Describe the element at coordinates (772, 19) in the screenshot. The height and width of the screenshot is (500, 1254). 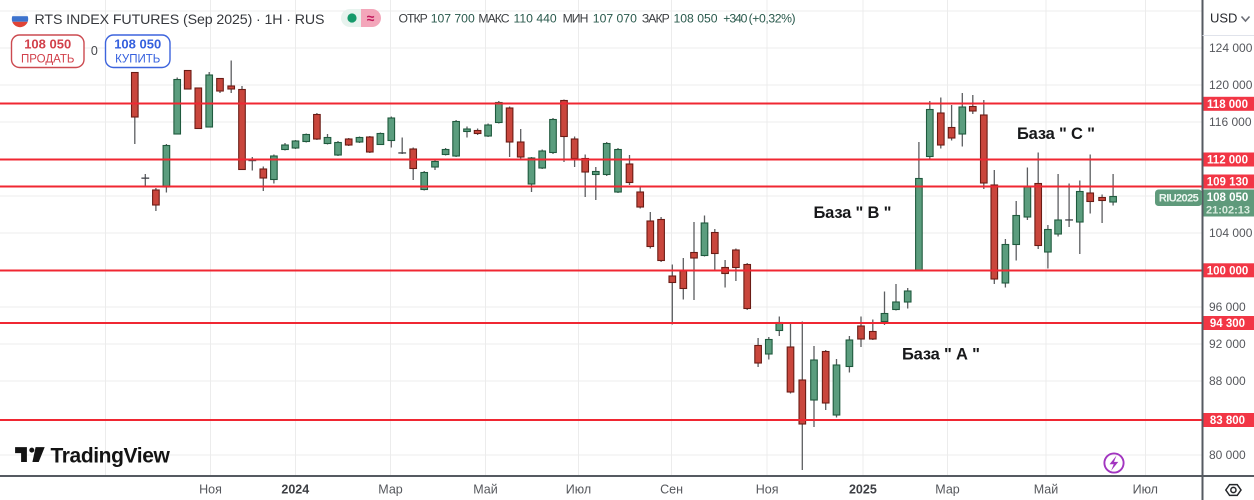
I see `svg-text: (+0,32%)` at that location.